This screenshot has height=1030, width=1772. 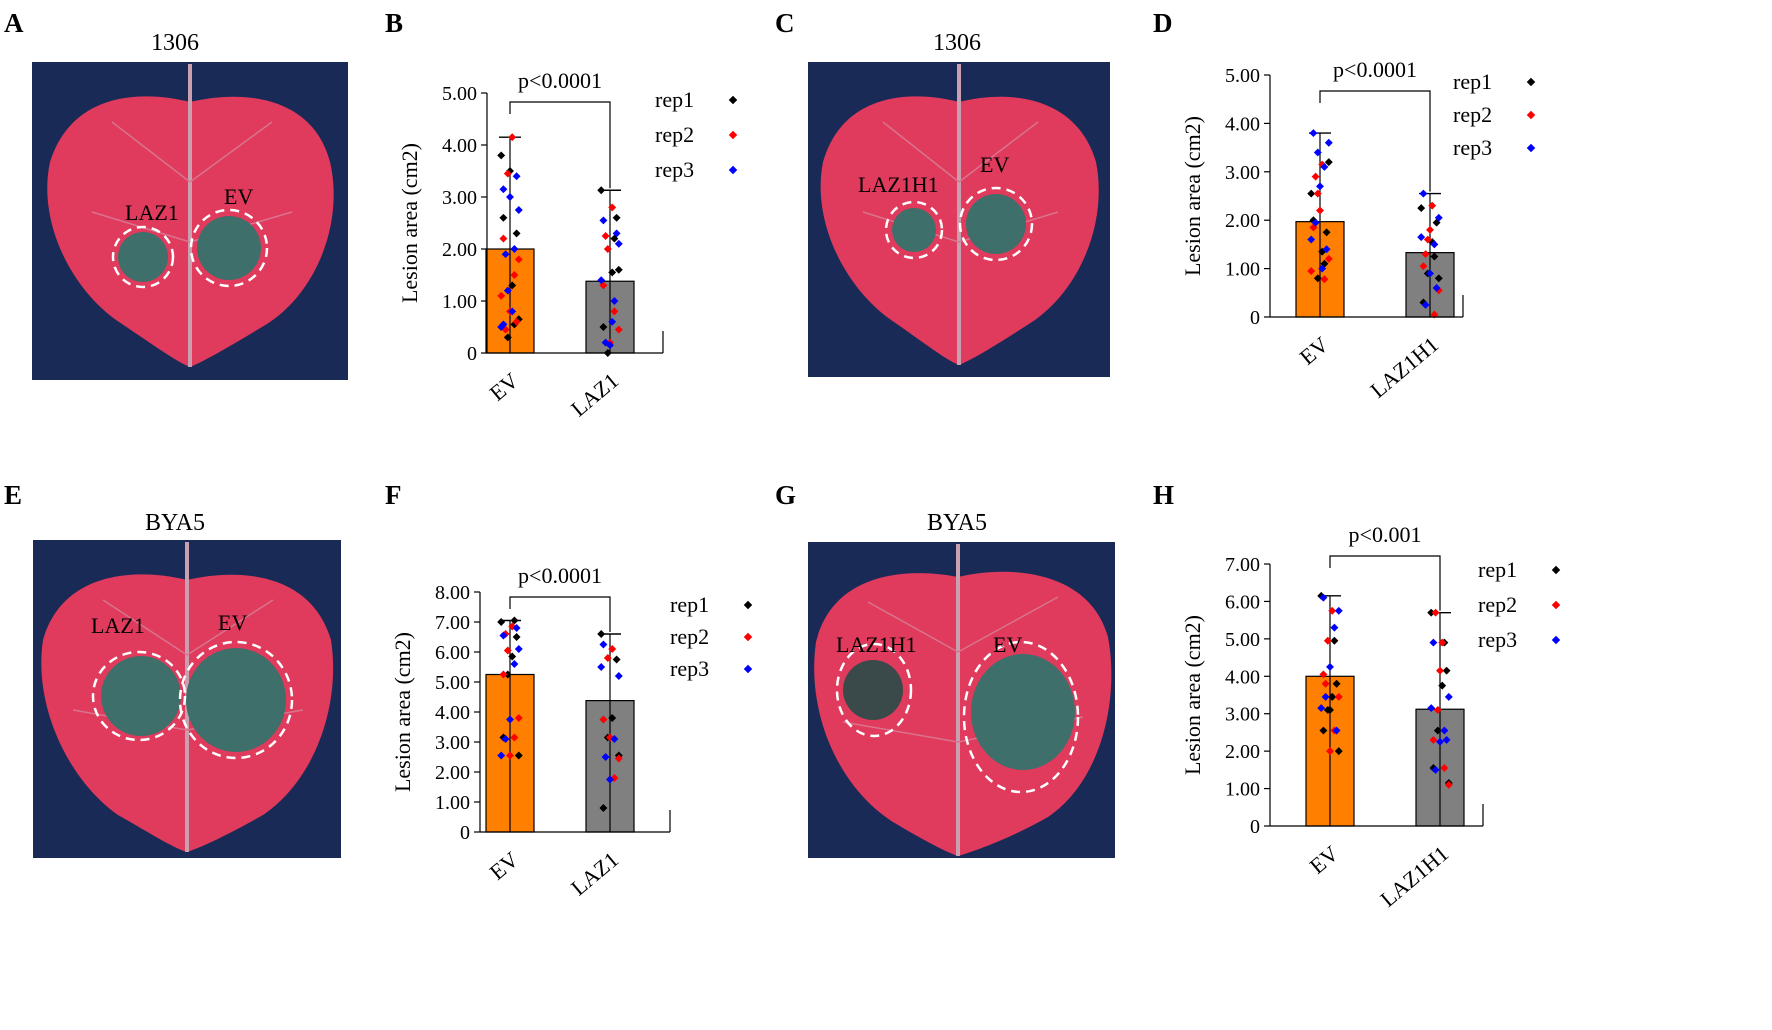 I want to click on category-label-d-0: EV, so click(x=1314, y=351).